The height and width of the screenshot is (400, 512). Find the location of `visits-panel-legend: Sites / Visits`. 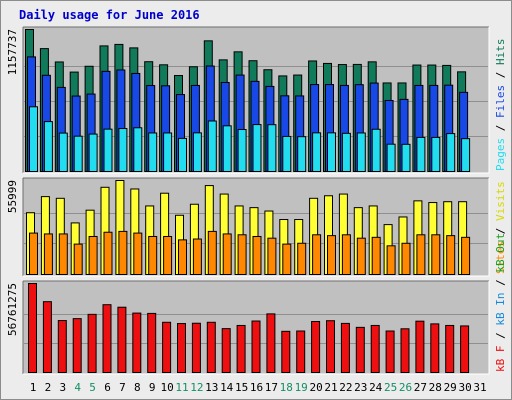

visits-panel-legend: Sites / Visits is located at coordinates (500, 227).